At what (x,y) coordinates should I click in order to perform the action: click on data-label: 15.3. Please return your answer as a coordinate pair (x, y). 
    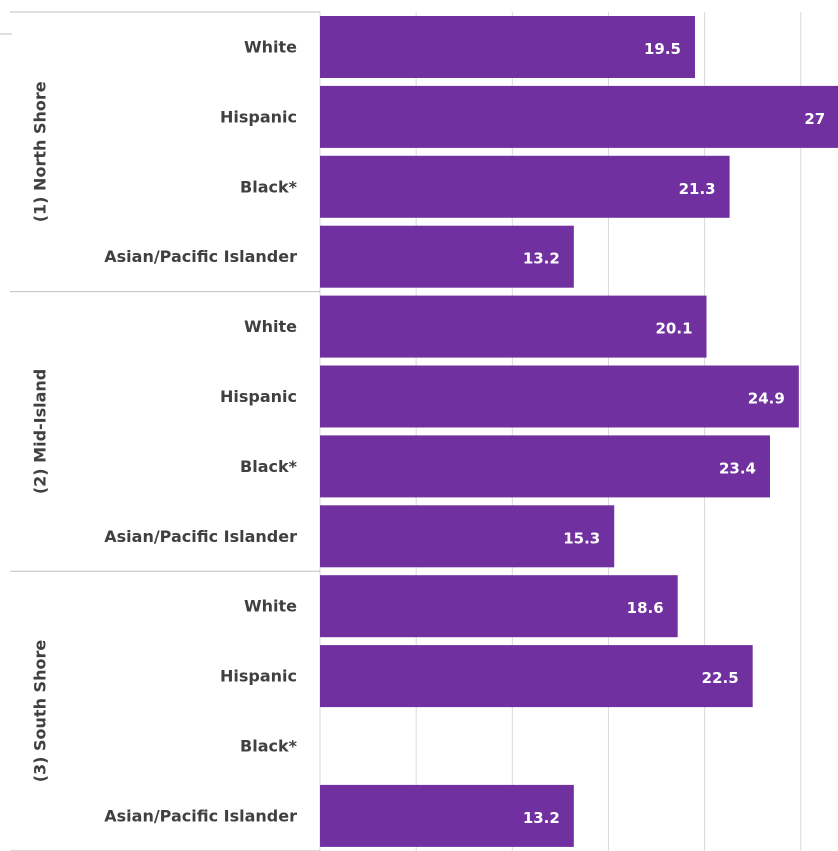
    Looking at the image, I should click on (581, 538).